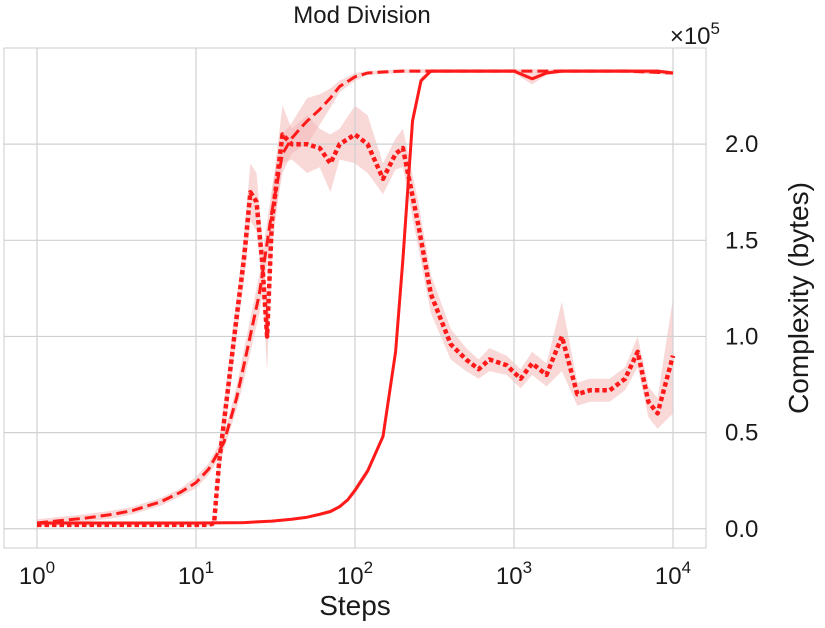 This screenshot has width=825, height=628. I want to click on y-tick-label-2: 1.0, so click(741, 336).